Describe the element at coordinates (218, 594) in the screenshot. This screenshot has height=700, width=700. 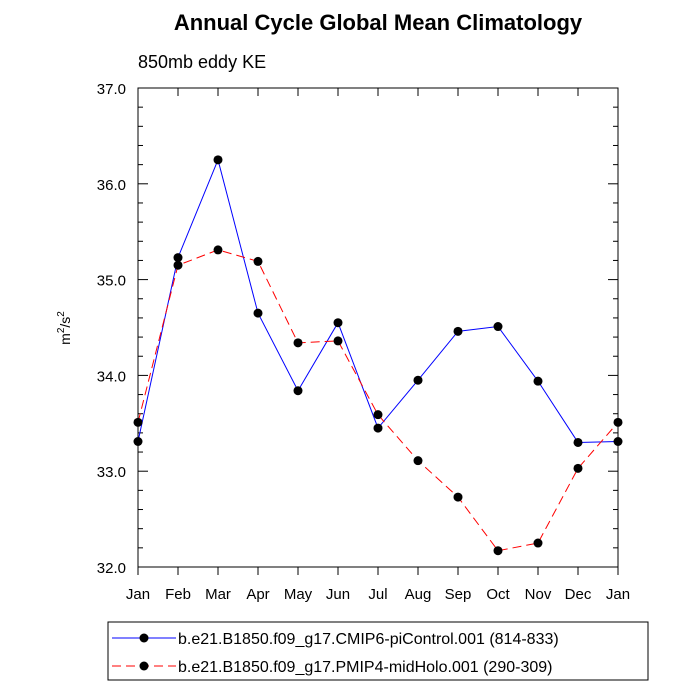
I see `x-tick-label: Mar` at that location.